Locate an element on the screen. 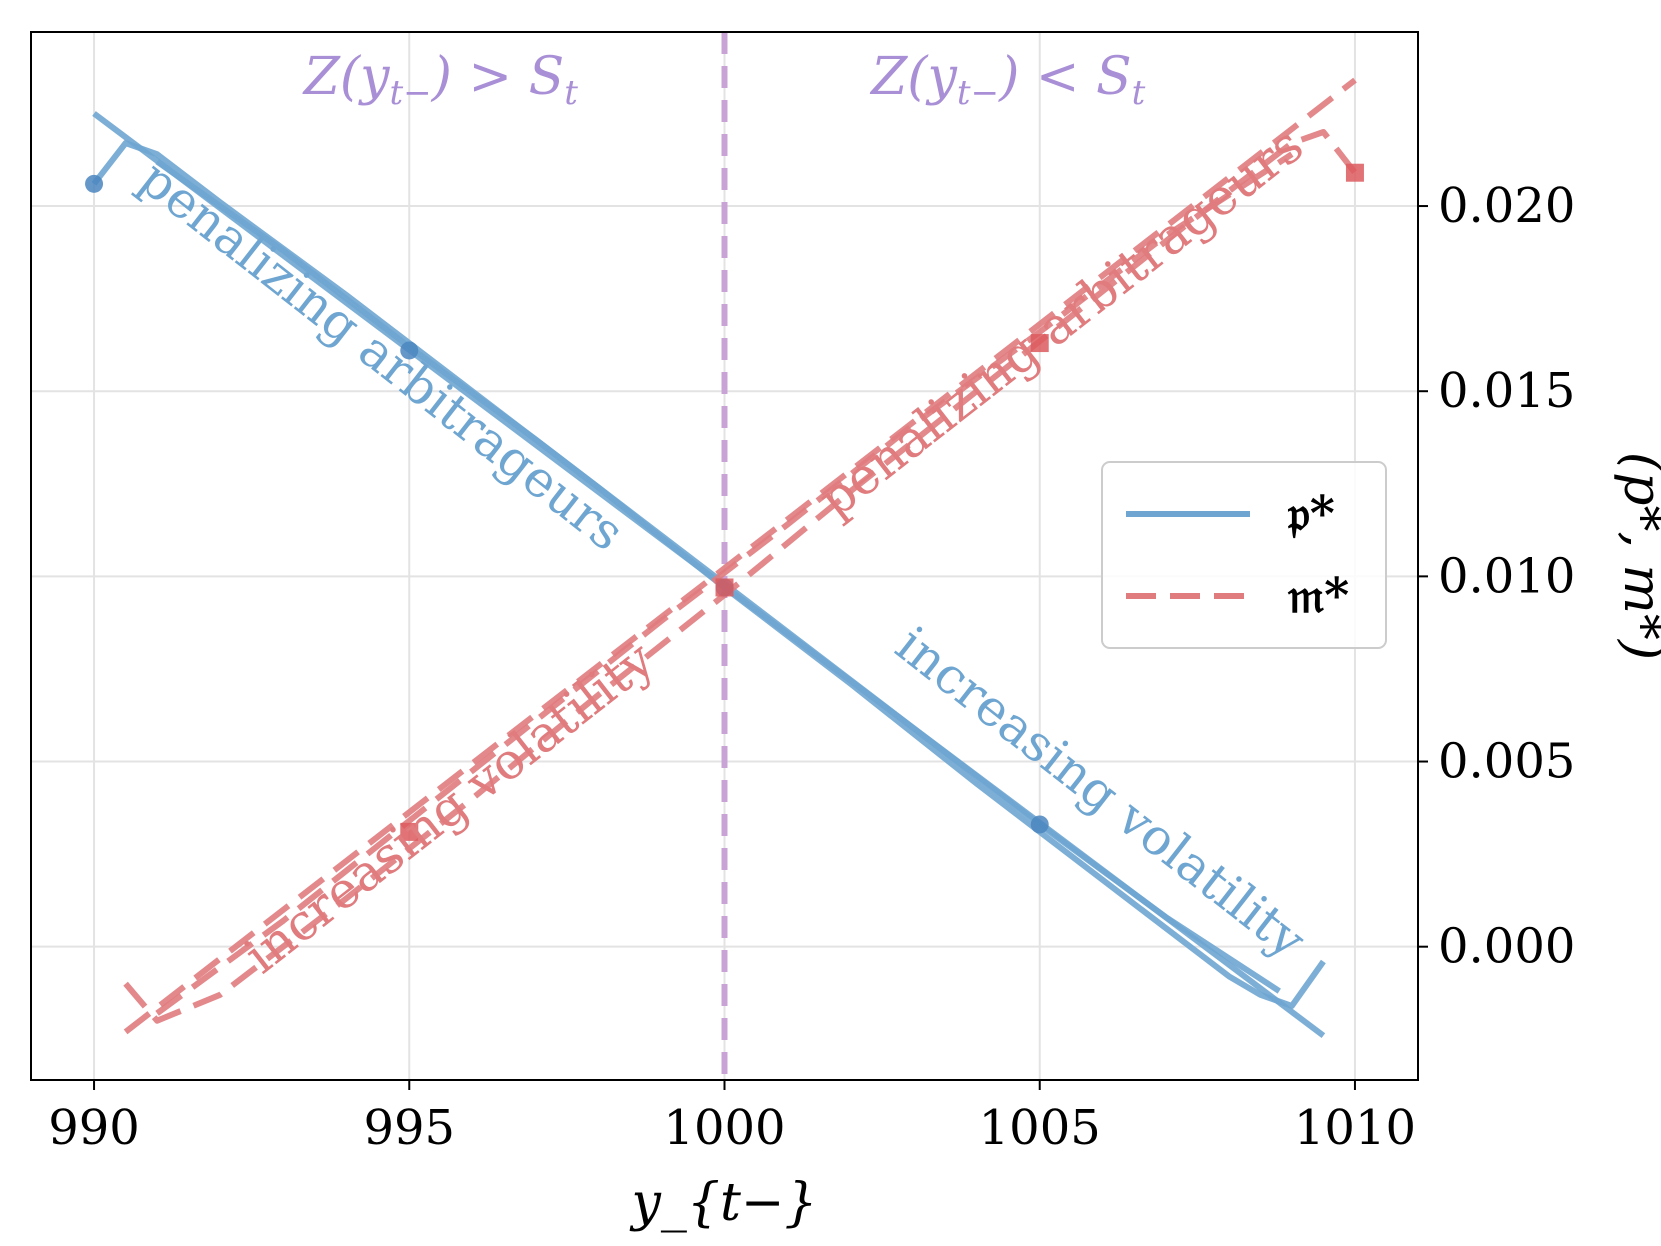 This screenshot has width=1661, height=1246. x-tick-label-990: 990 is located at coordinates (94, 1128).